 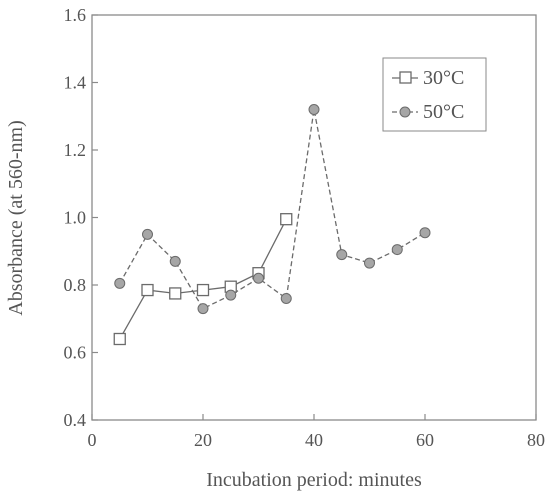 What do you see at coordinates (75, 420) in the screenshot?
I see `y-tick-label: 0.4` at bounding box center [75, 420].